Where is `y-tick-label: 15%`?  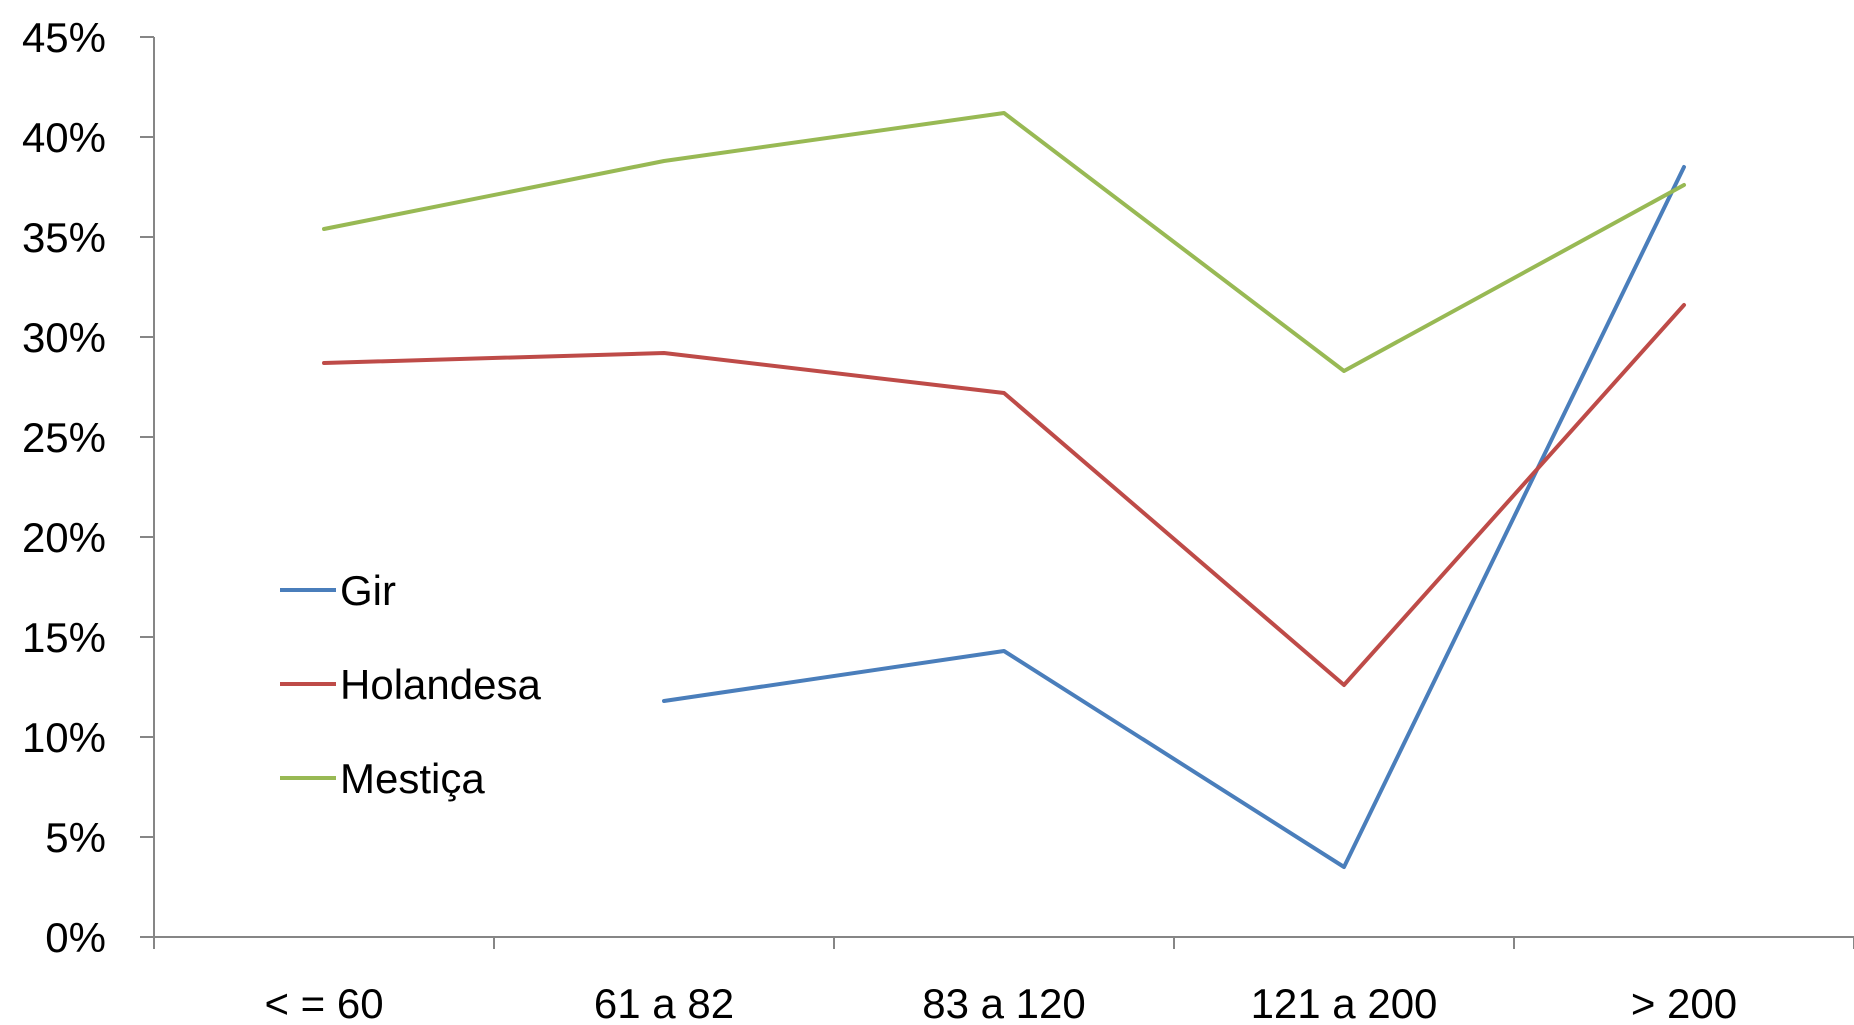
y-tick-label: 15% is located at coordinates (64, 637).